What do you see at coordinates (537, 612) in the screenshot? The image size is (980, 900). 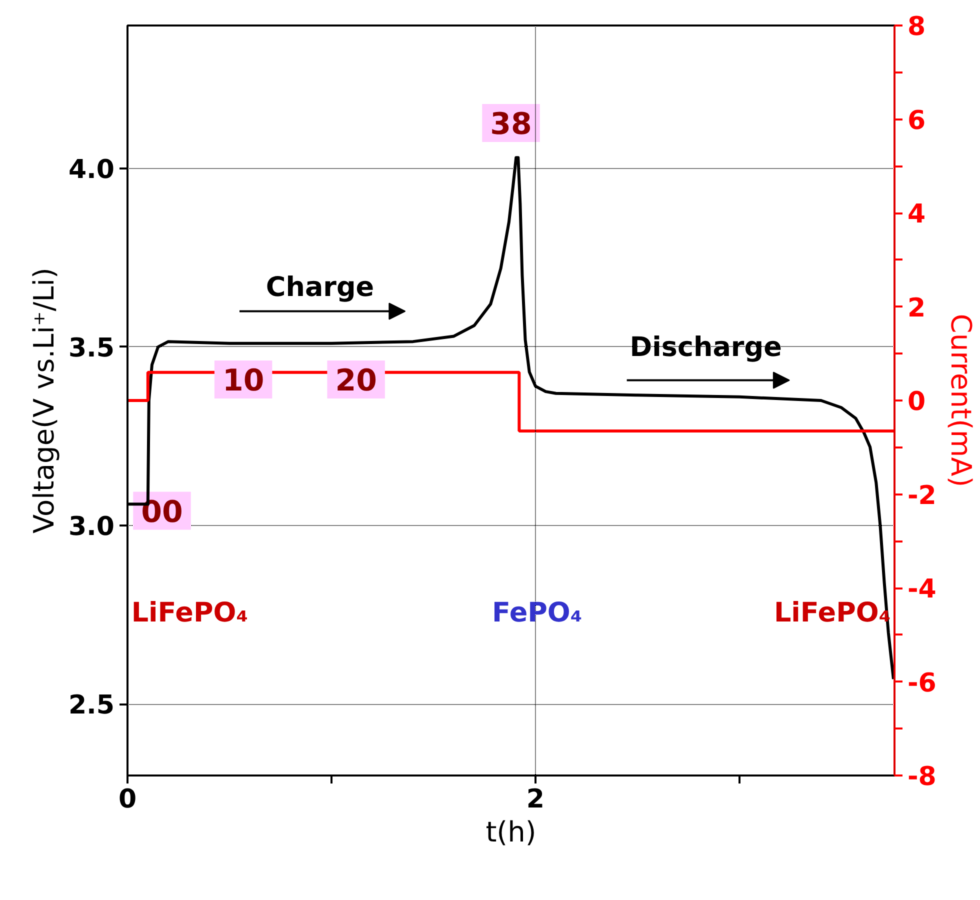 I see `annotation: FePO₄` at bounding box center [537, 612].